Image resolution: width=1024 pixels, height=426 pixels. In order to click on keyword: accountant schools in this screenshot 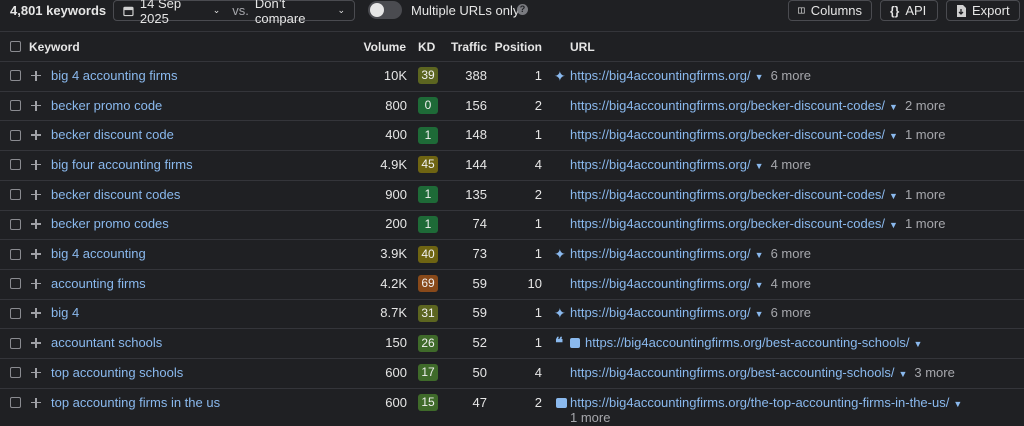, I will do `click(107, 343)`.